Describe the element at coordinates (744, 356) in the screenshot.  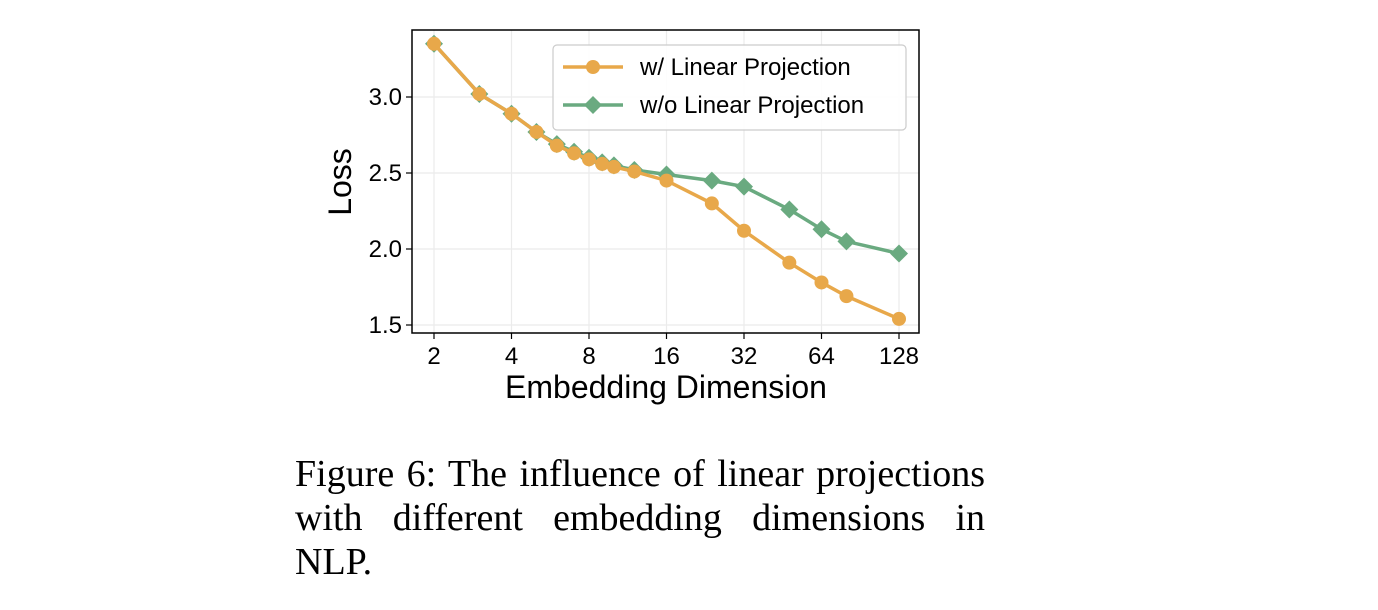
I see `x-tick-label: 32` at that location.